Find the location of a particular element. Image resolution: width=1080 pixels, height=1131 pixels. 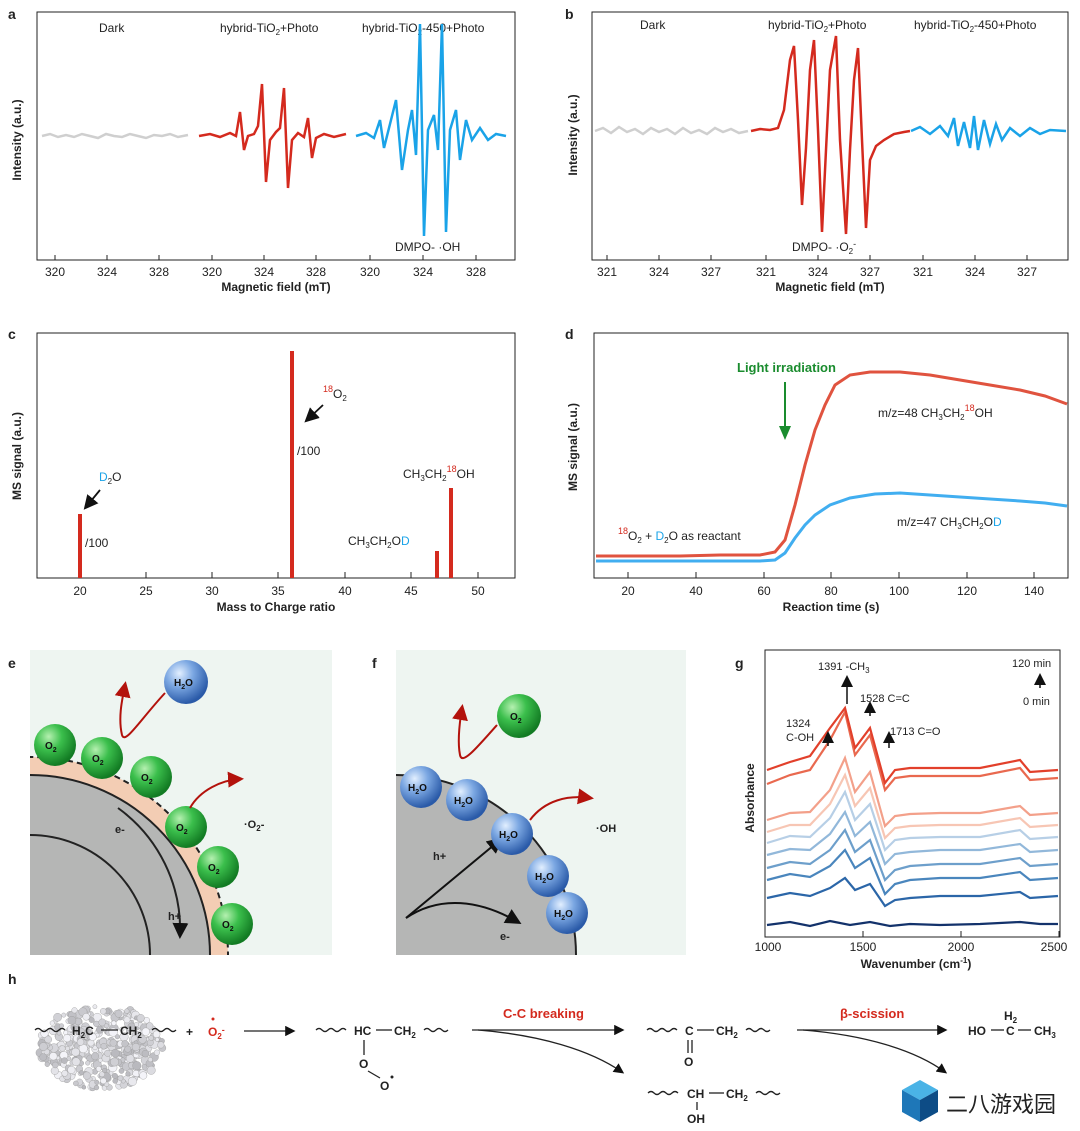

ir-spectra is located at coordinates (912, 816).